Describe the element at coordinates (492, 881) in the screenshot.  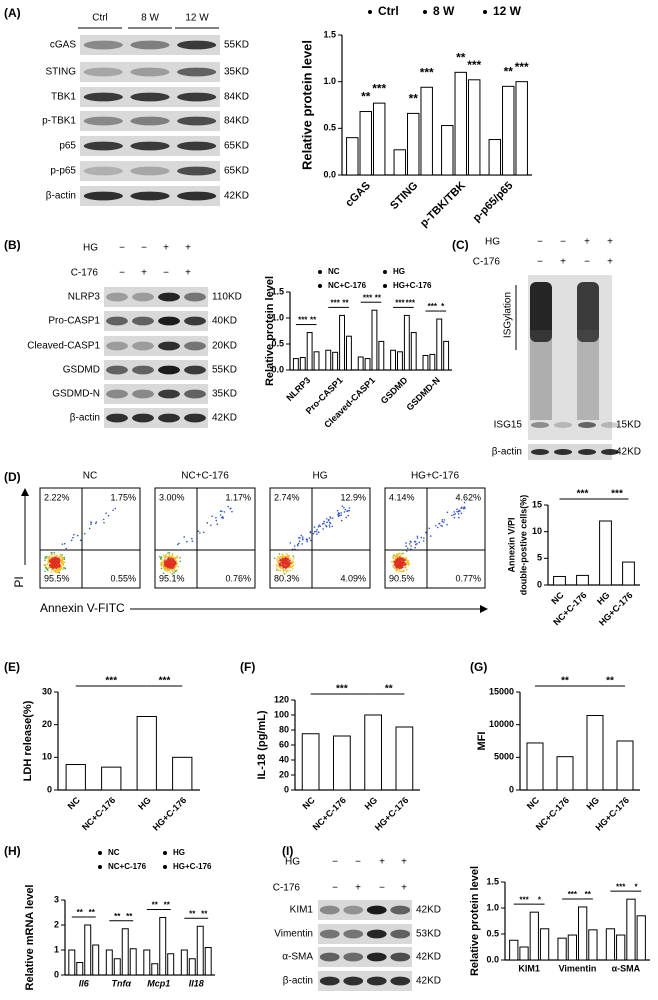
I see `y-tick-label: 1.5` at that location.